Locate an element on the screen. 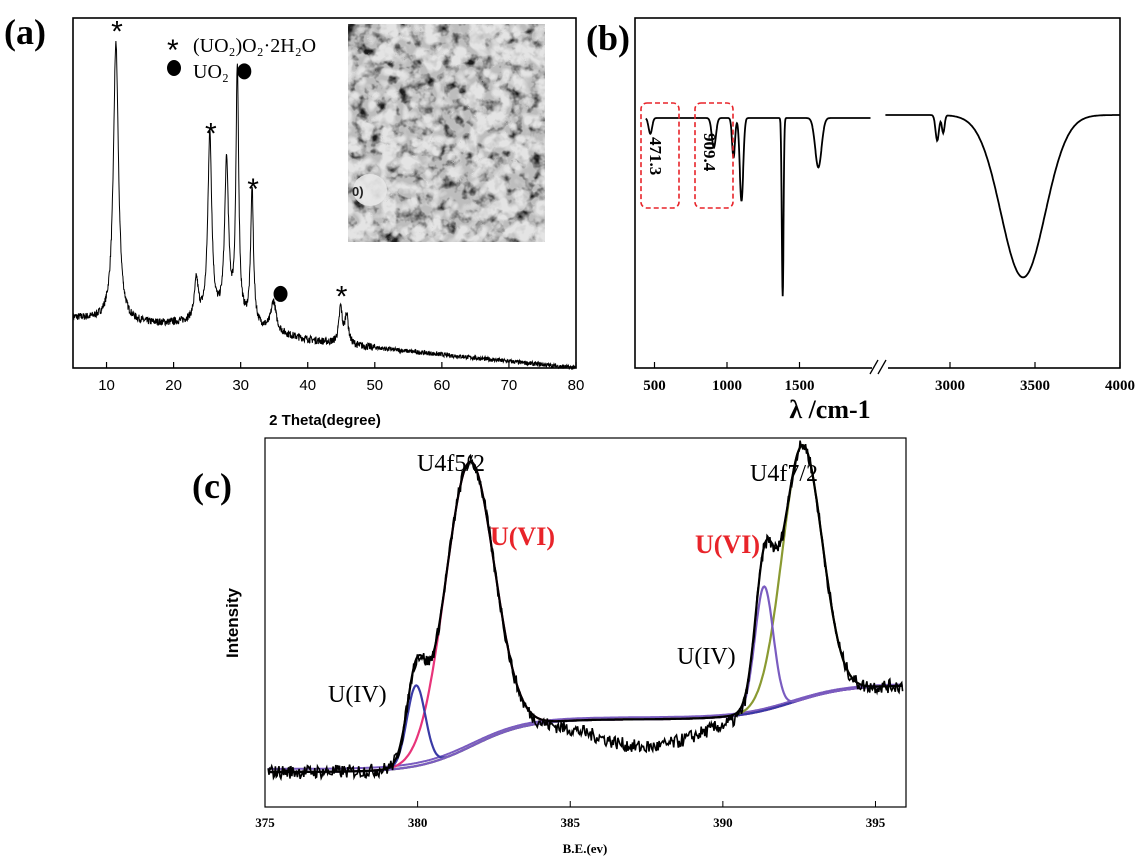 Image resolution: width=1145 pixels, height=860 pixels. axis-break-icon is located at coordinates (878, 367).